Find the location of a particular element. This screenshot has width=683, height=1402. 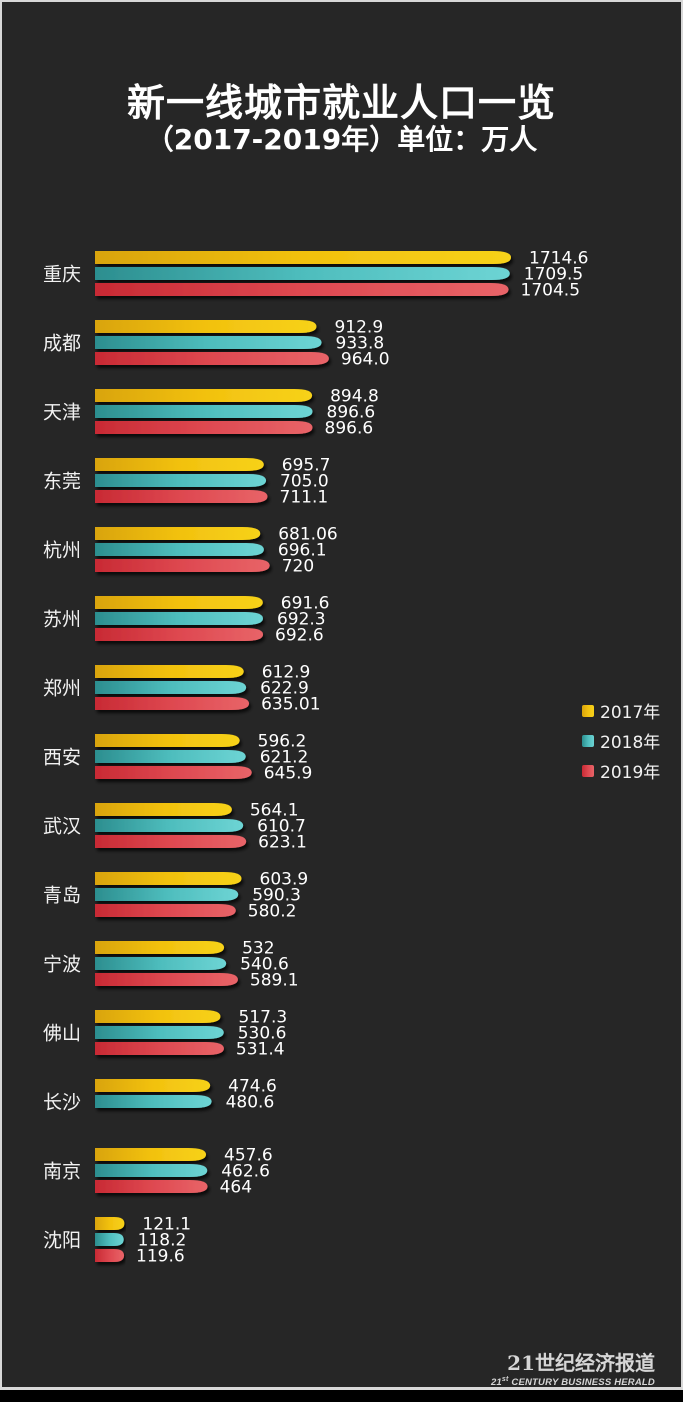

value-label: 530.6 is located at coordinates (262, 1034).